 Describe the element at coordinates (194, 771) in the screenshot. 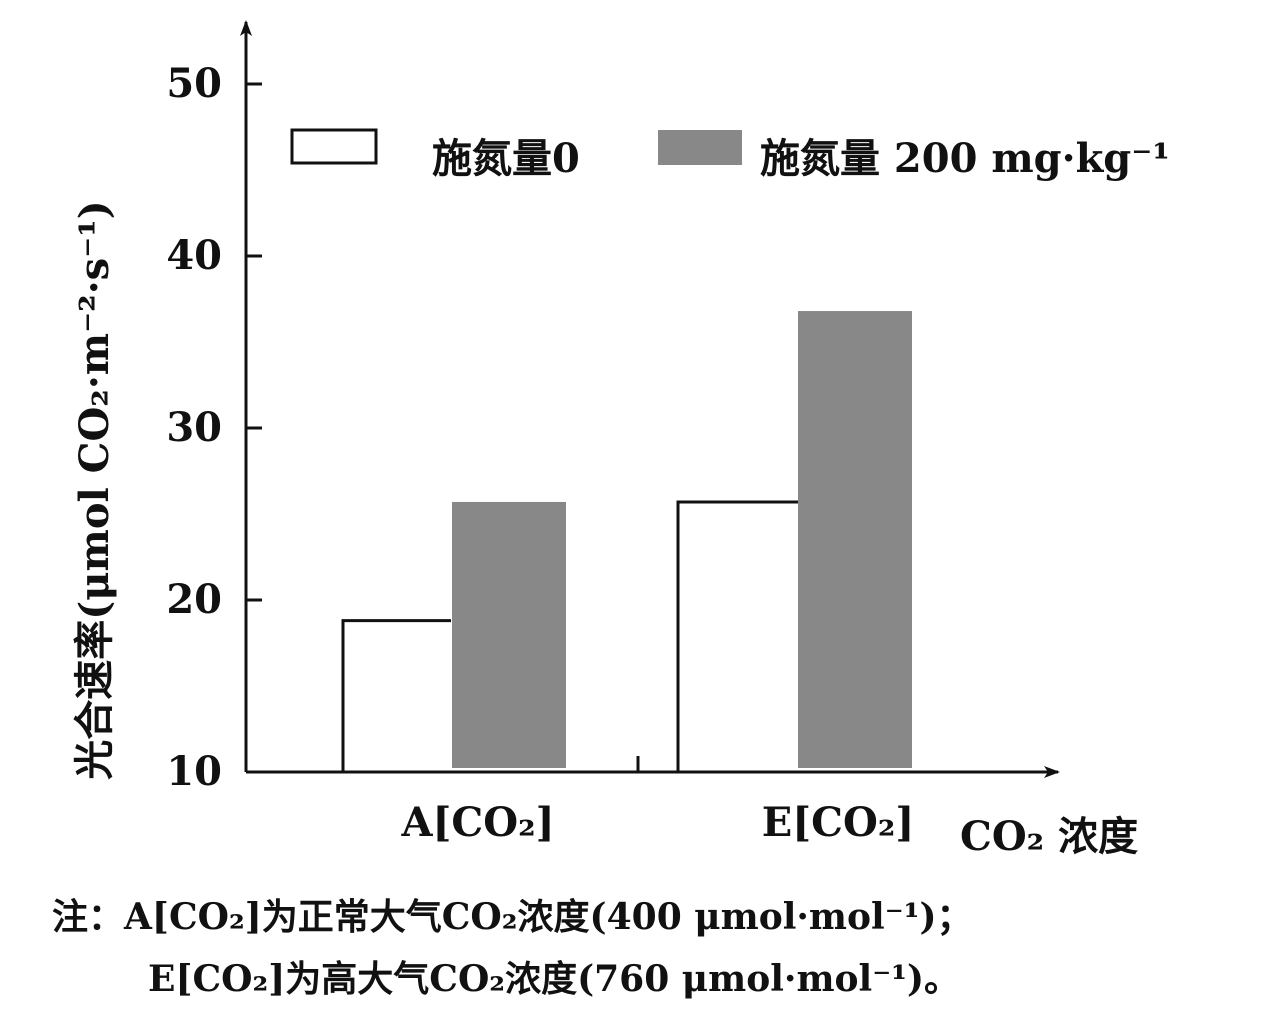

I see `y-tick-label: 10` at that location.